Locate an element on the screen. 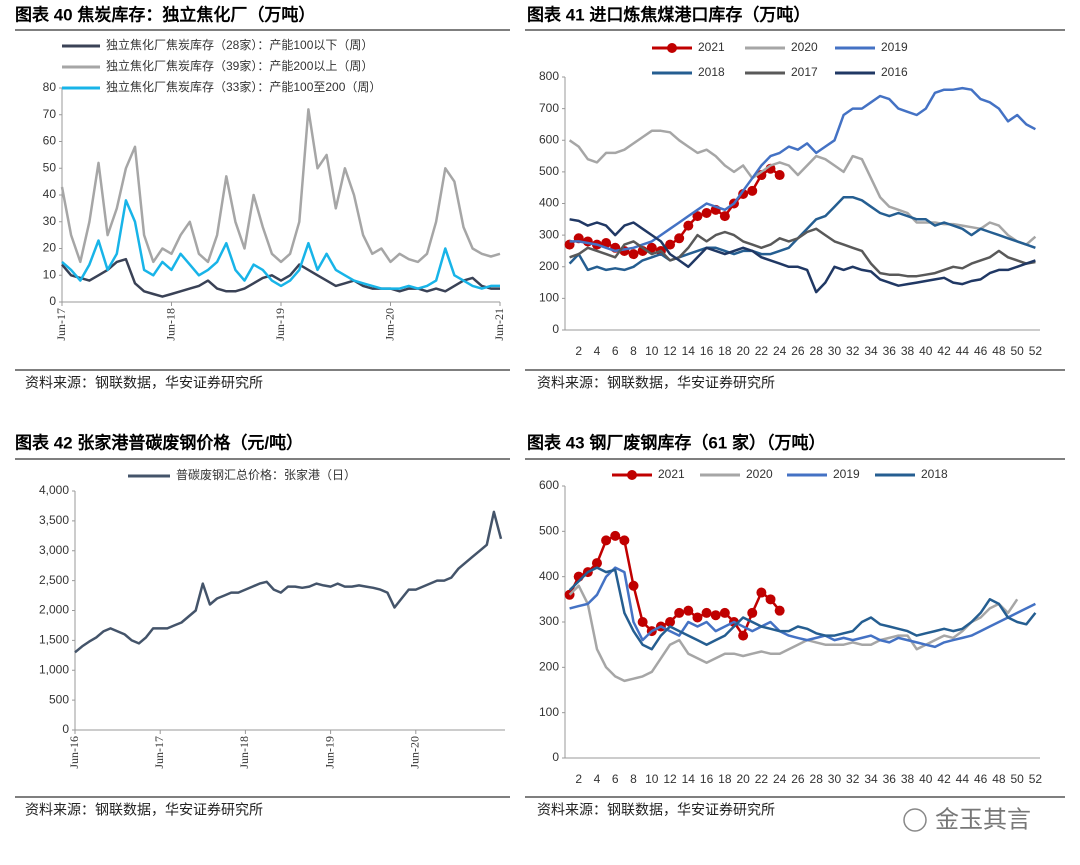 This screenshot has width=1080, height=865. y-tick-label: 10 is located at coordinates (50, 274).